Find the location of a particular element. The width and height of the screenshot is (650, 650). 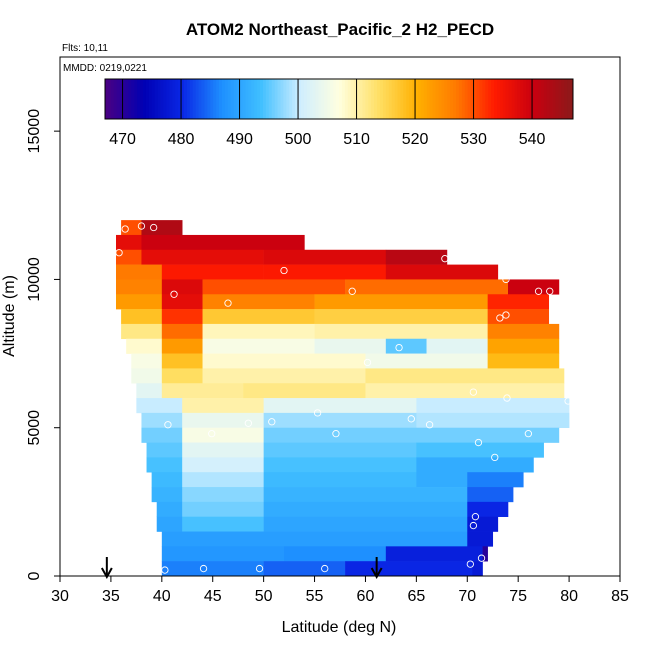

colorbar-tick-label: 510 is located at coordinates (356, 139).